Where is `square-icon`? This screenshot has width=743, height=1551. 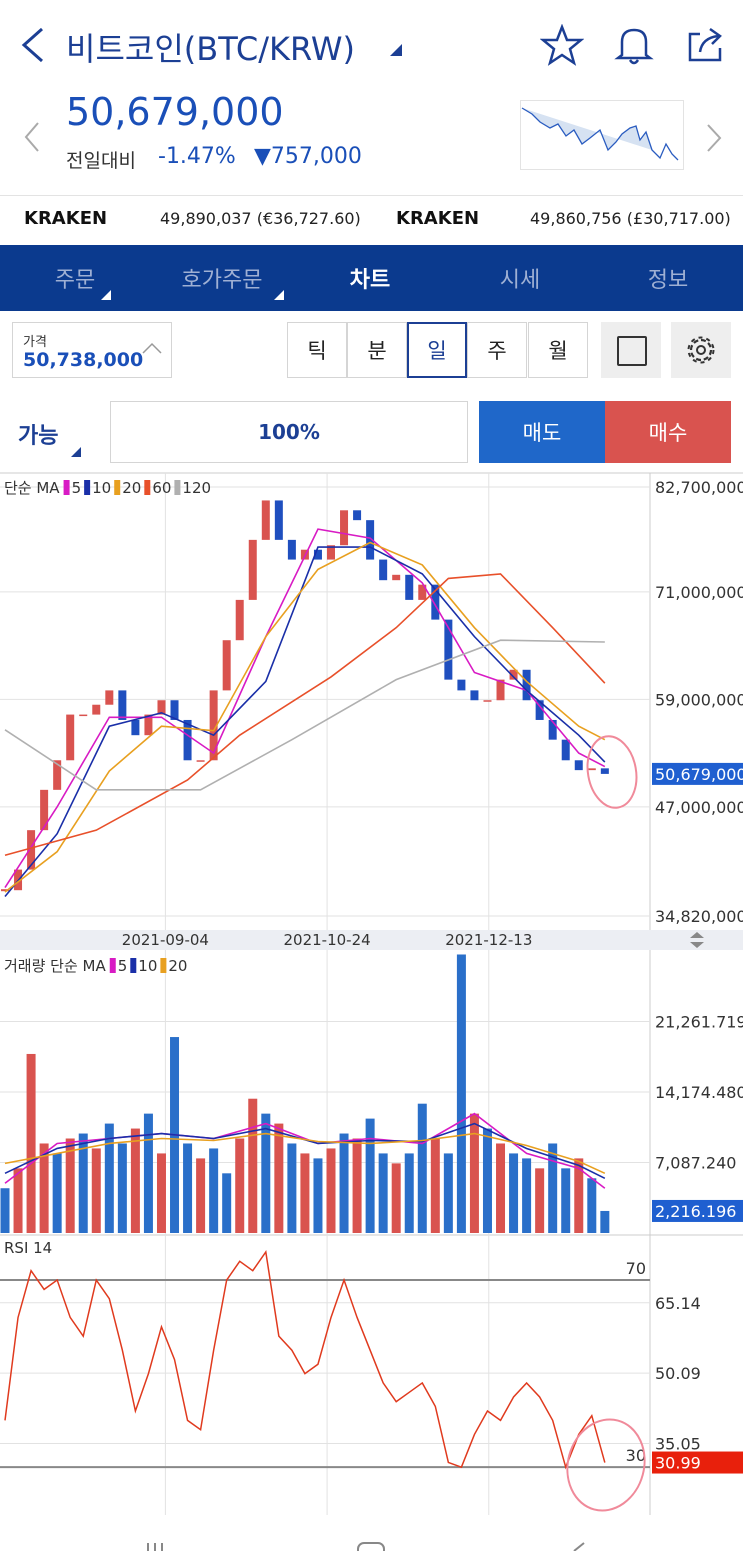
square-icon is located at coordinates (632, 351).